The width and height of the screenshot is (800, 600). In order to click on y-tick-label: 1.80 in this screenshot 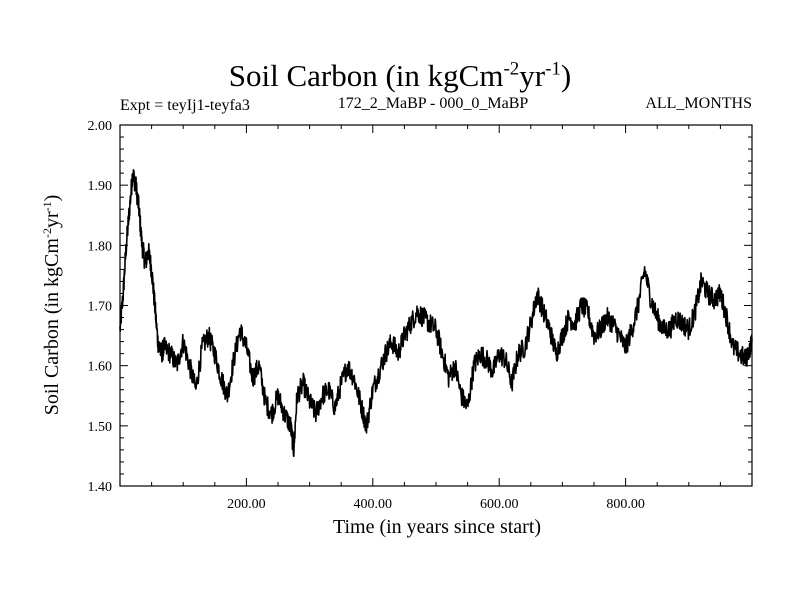, I will do `click(100, 246)`.